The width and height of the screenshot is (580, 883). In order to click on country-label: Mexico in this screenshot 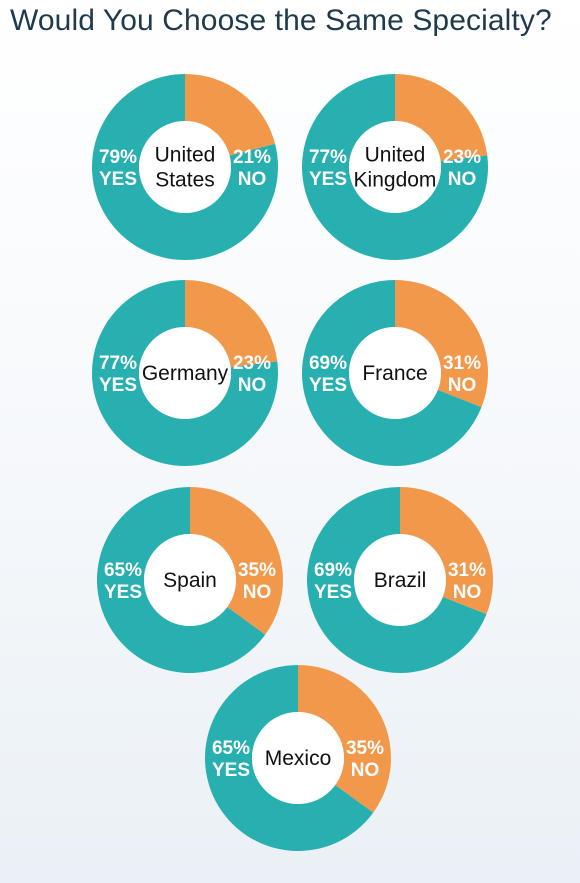, I will do `click(298, 758)`.